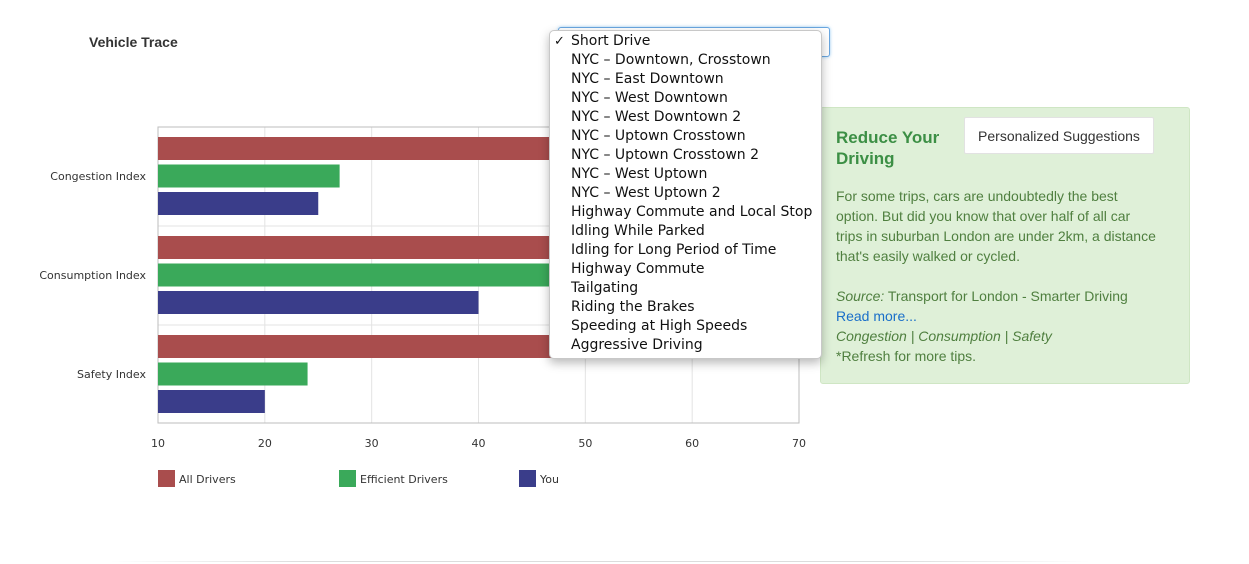  I want to click on trip-option: ✓ Short Drive, so click(685, 41).